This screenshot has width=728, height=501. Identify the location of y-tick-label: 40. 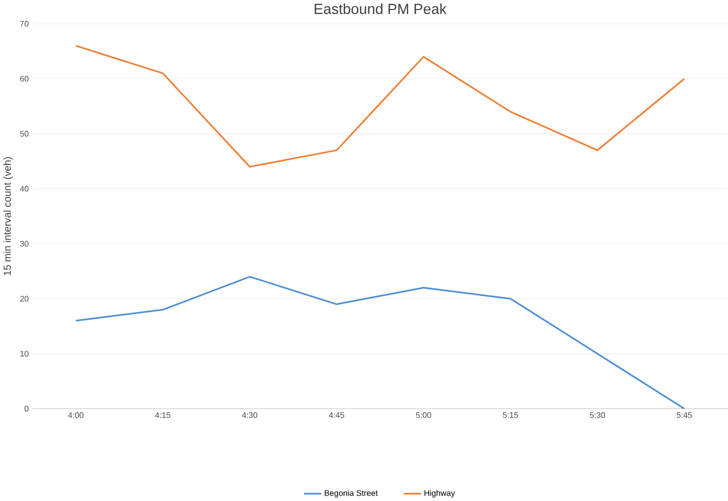
(24, 189).